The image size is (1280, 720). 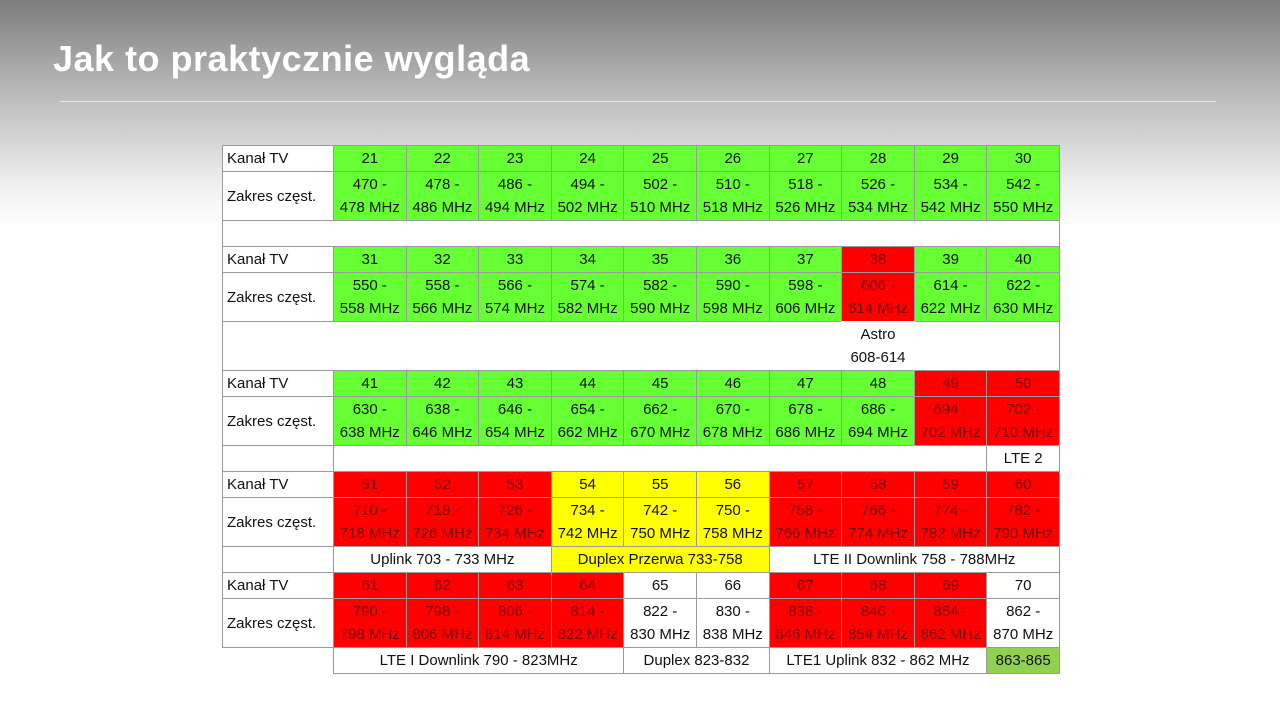 I want to click on channel-number: 47, so click(x=805, y=383).